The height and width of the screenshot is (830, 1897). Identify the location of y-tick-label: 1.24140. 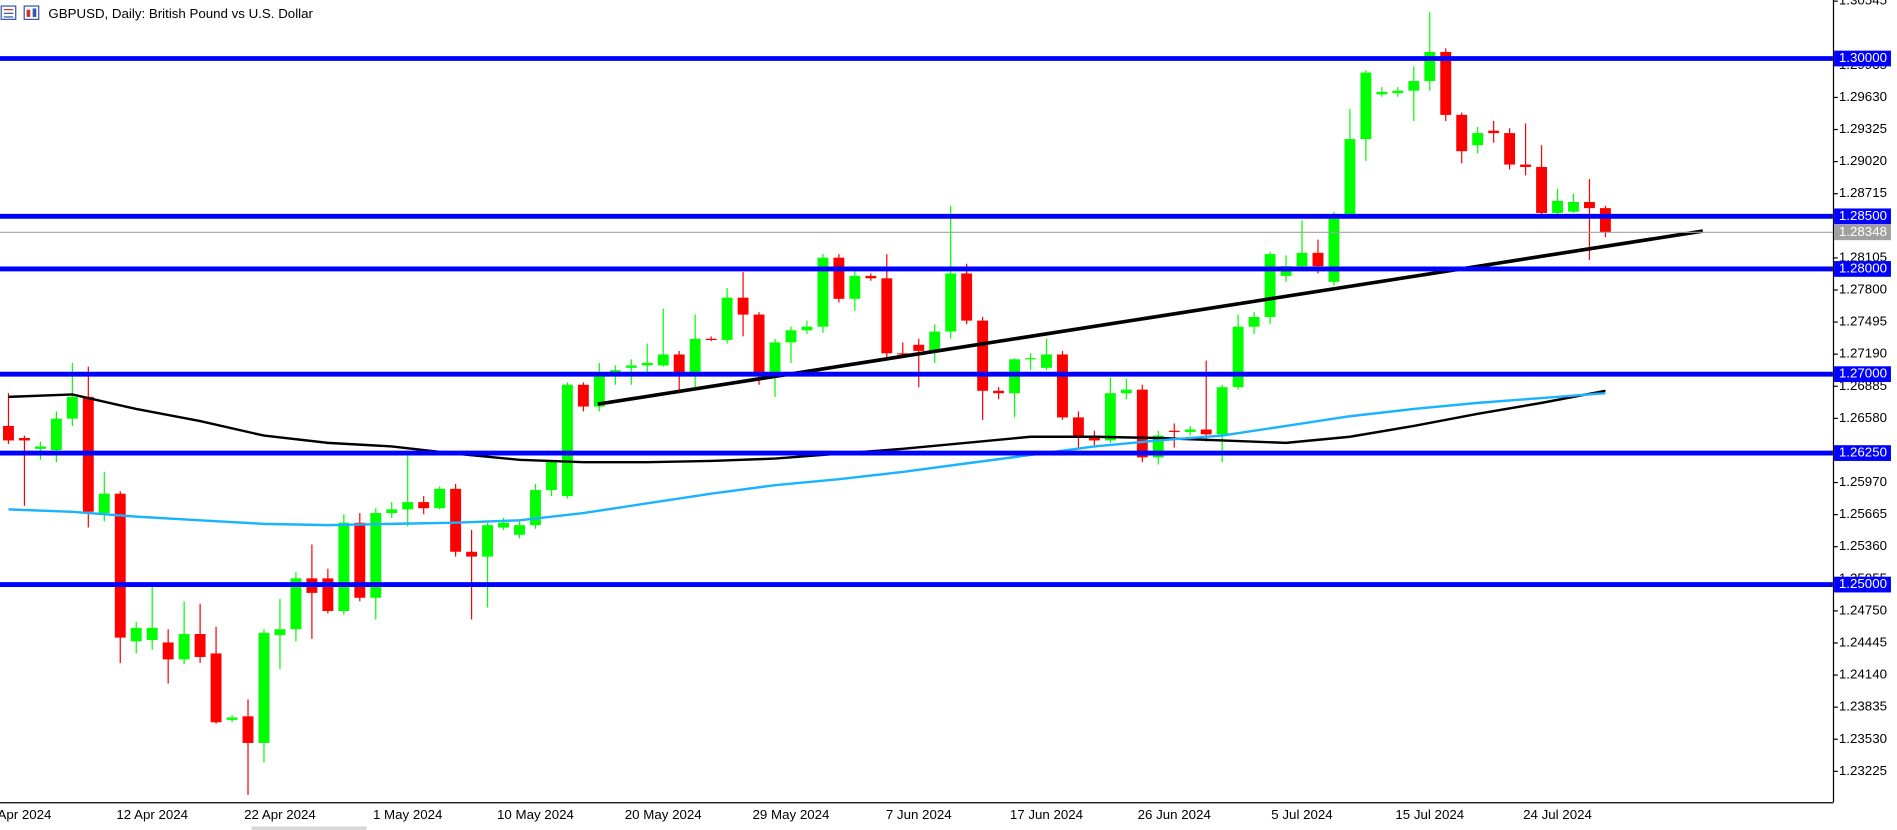
(1863, 674).